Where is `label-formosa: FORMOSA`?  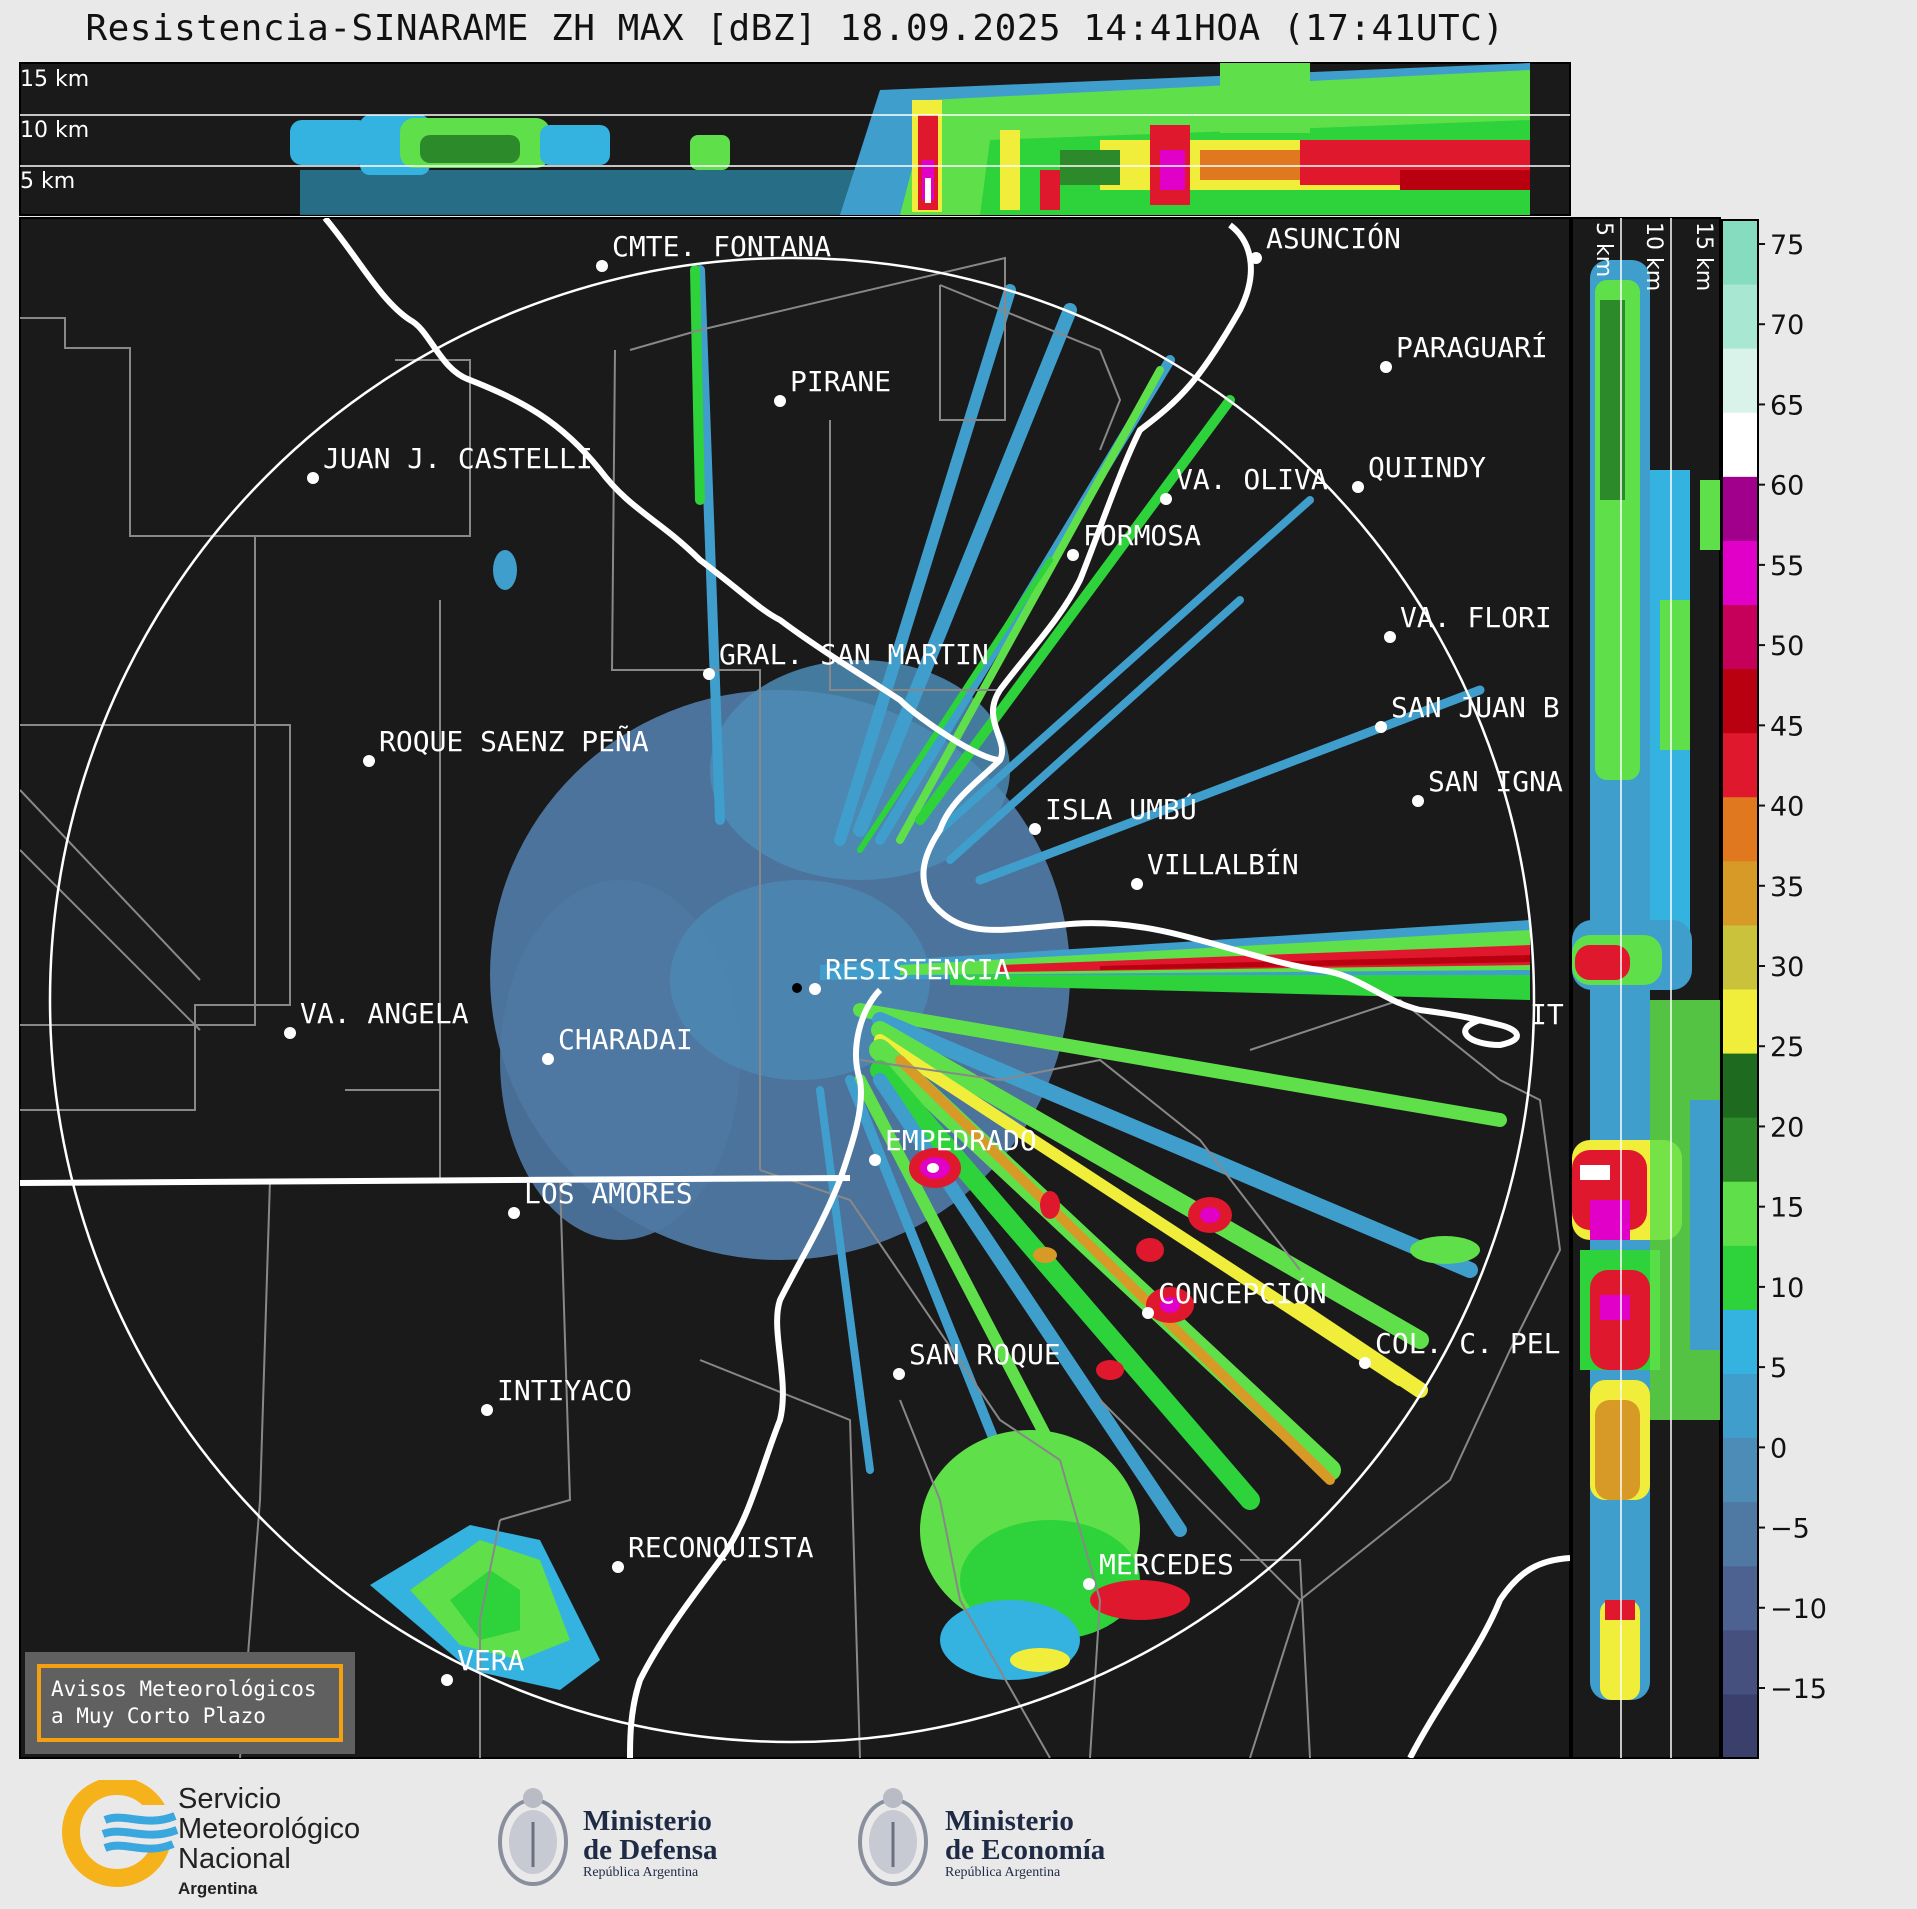
label-formosa: FORMOSA is located at coordinates (1142, 535).